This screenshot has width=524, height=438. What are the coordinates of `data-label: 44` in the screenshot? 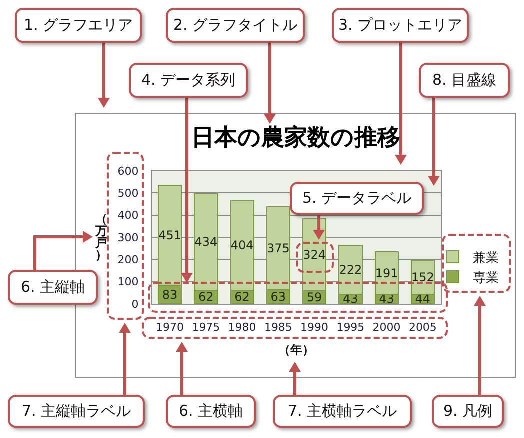 It's located at (423, 299).